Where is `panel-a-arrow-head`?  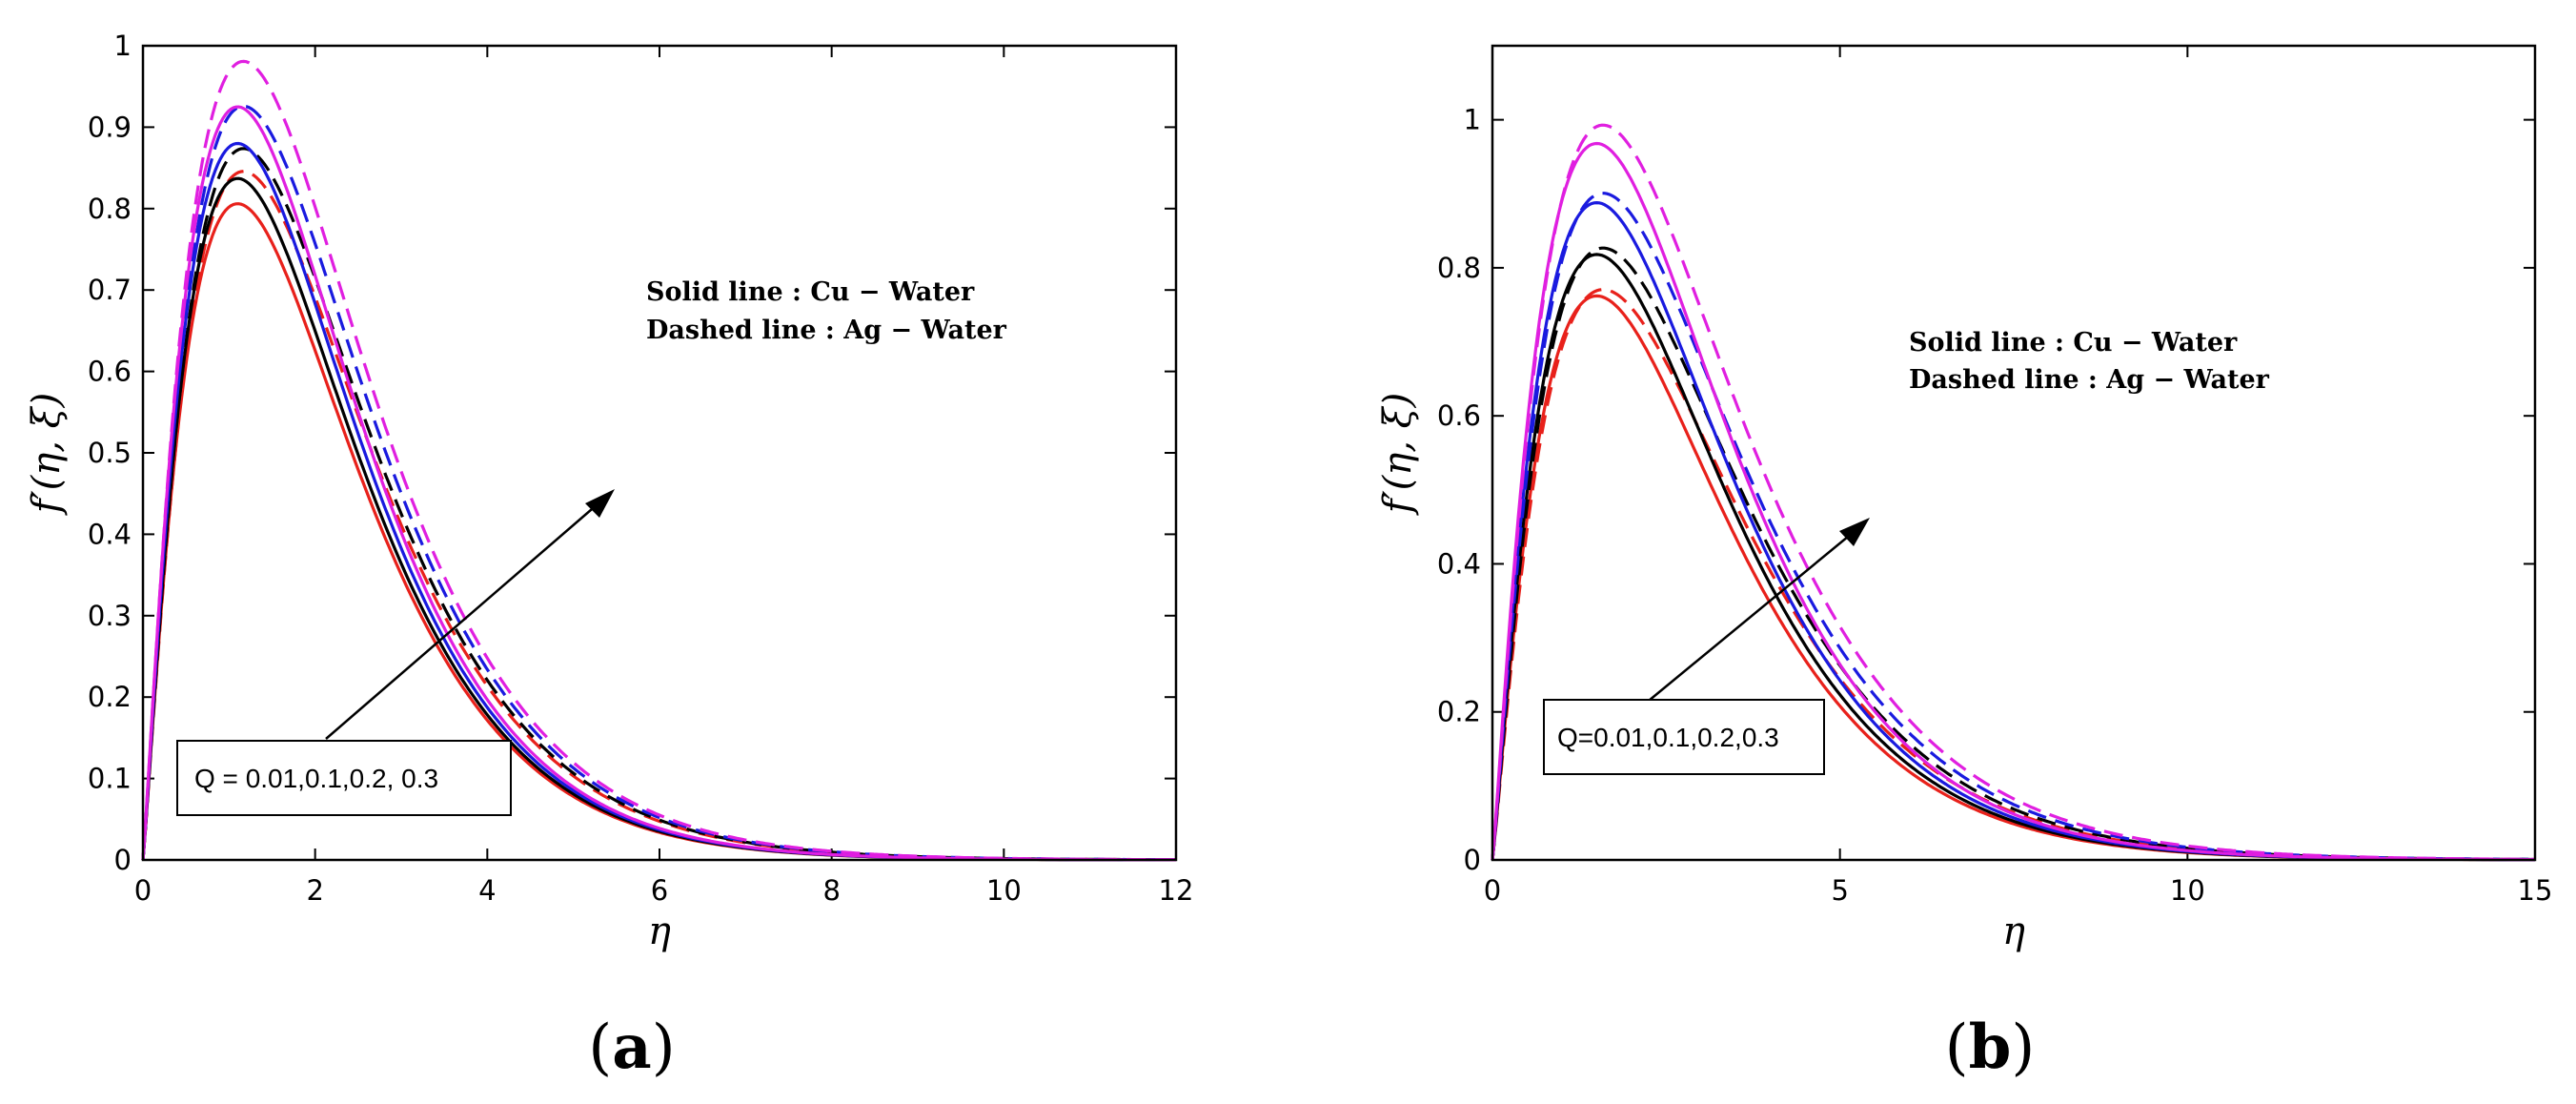 panel-a-arrow-head is located at coordinates (600, 503).